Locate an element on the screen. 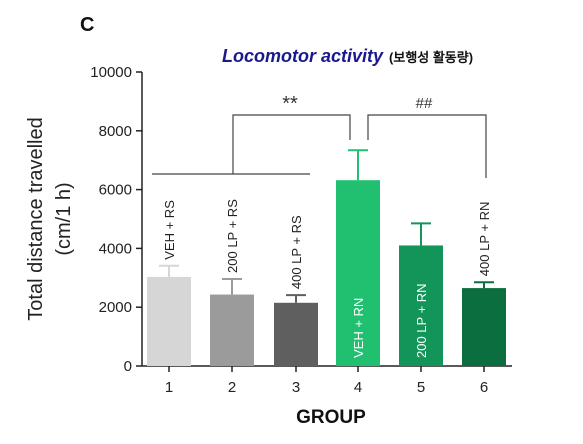 The image size is (583, 444). bar-label: 200 LP + RS is located at coordinates (232, 236).